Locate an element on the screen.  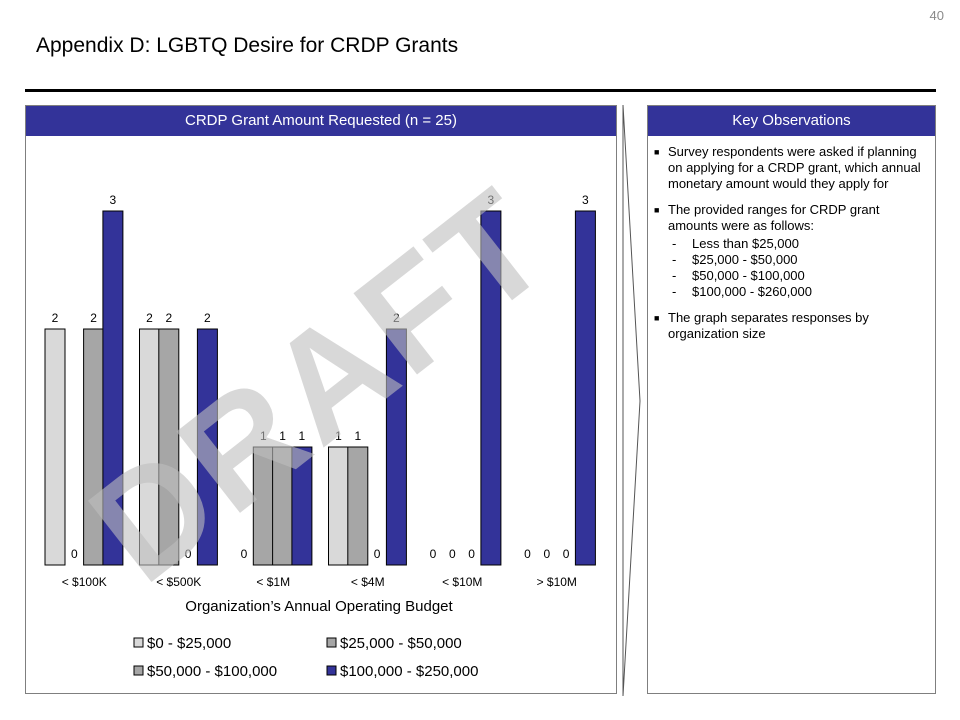
page-number: 40 is located at coordinates (936, 15).